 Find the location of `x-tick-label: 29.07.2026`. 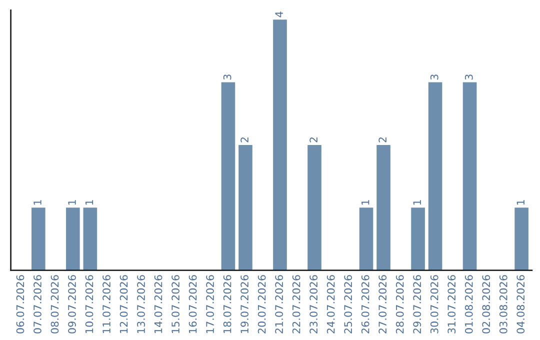

x-tick-label: 29.07.2026 is located at coordinates (417, 304).